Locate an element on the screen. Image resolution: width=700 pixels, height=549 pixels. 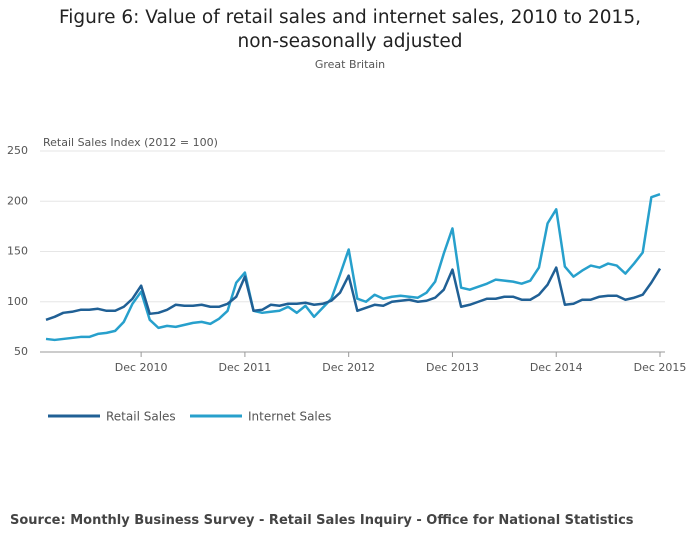
legend-label: Retail Sales is located at coordinates (141, 417).